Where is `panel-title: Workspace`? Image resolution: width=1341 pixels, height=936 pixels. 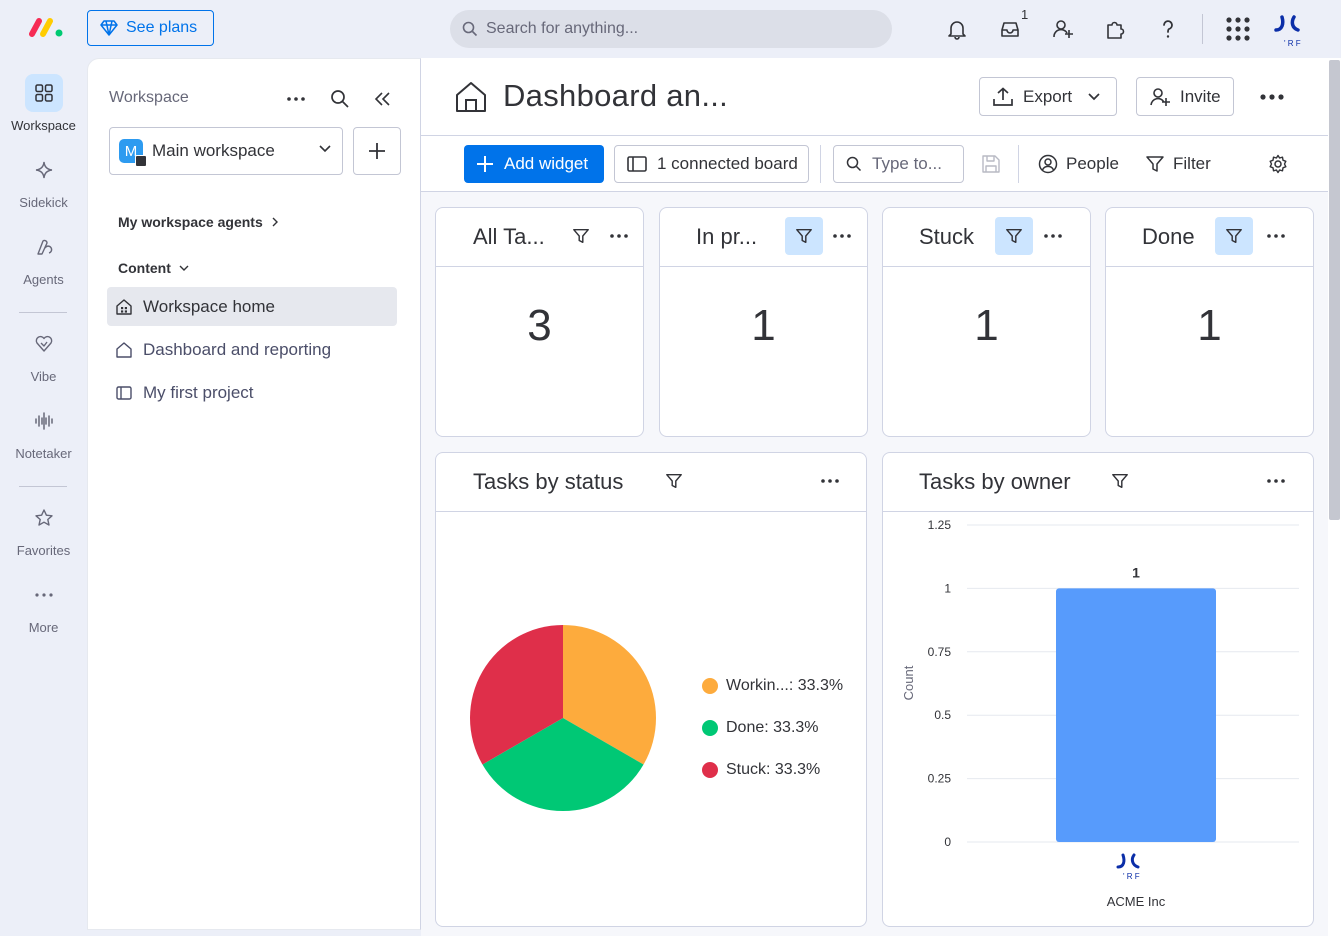
panel-title: Workspace is located at coordinates (149, 97).